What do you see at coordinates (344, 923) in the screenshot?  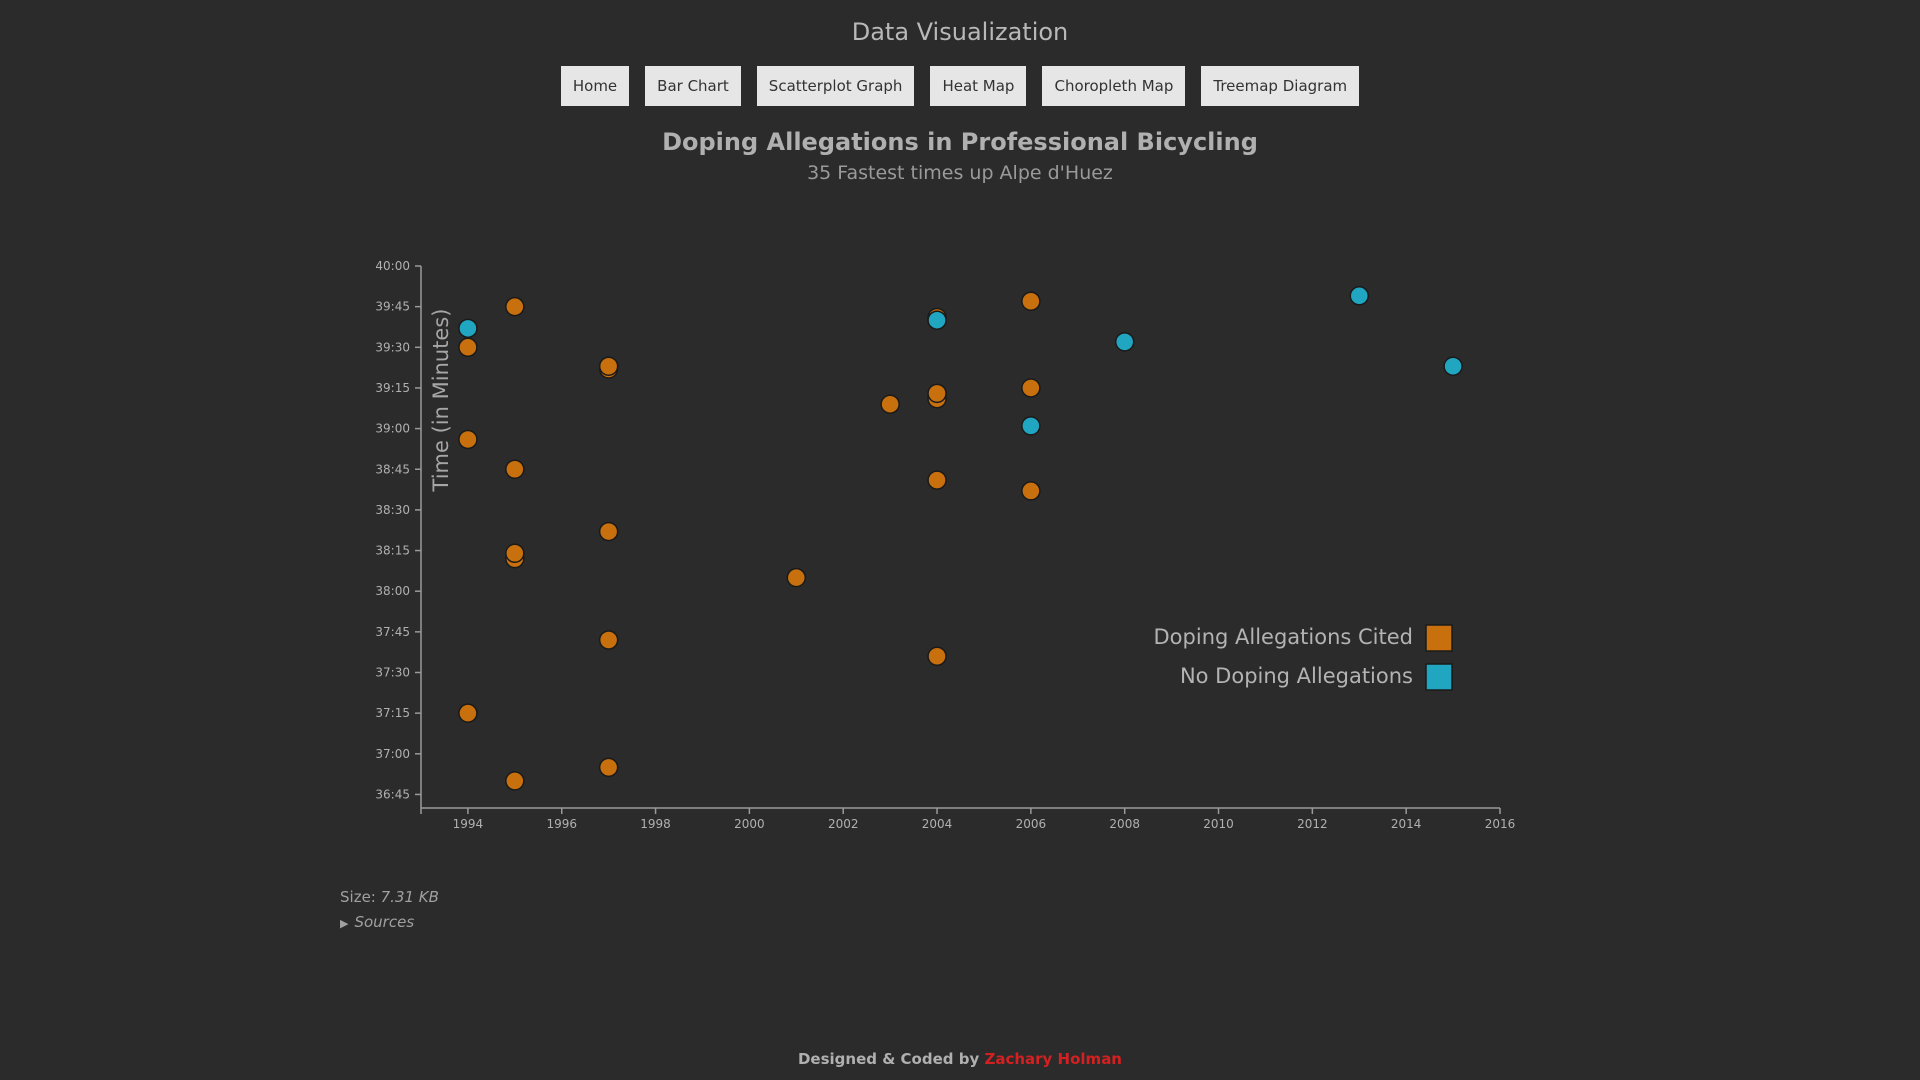 I see `disclosure-triangle-icon: ▶` at bounding box center [344, 923].